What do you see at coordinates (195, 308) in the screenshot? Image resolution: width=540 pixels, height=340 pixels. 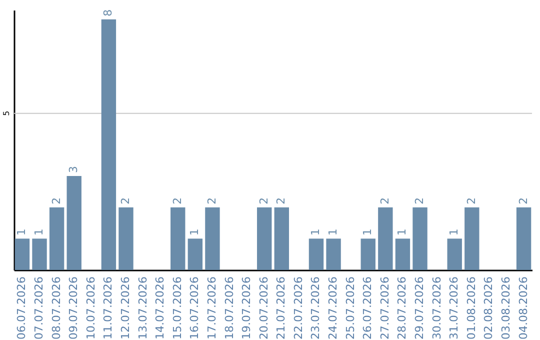 I see `x-tick-label: 16.07.2026` at bounding box center [195, 308].